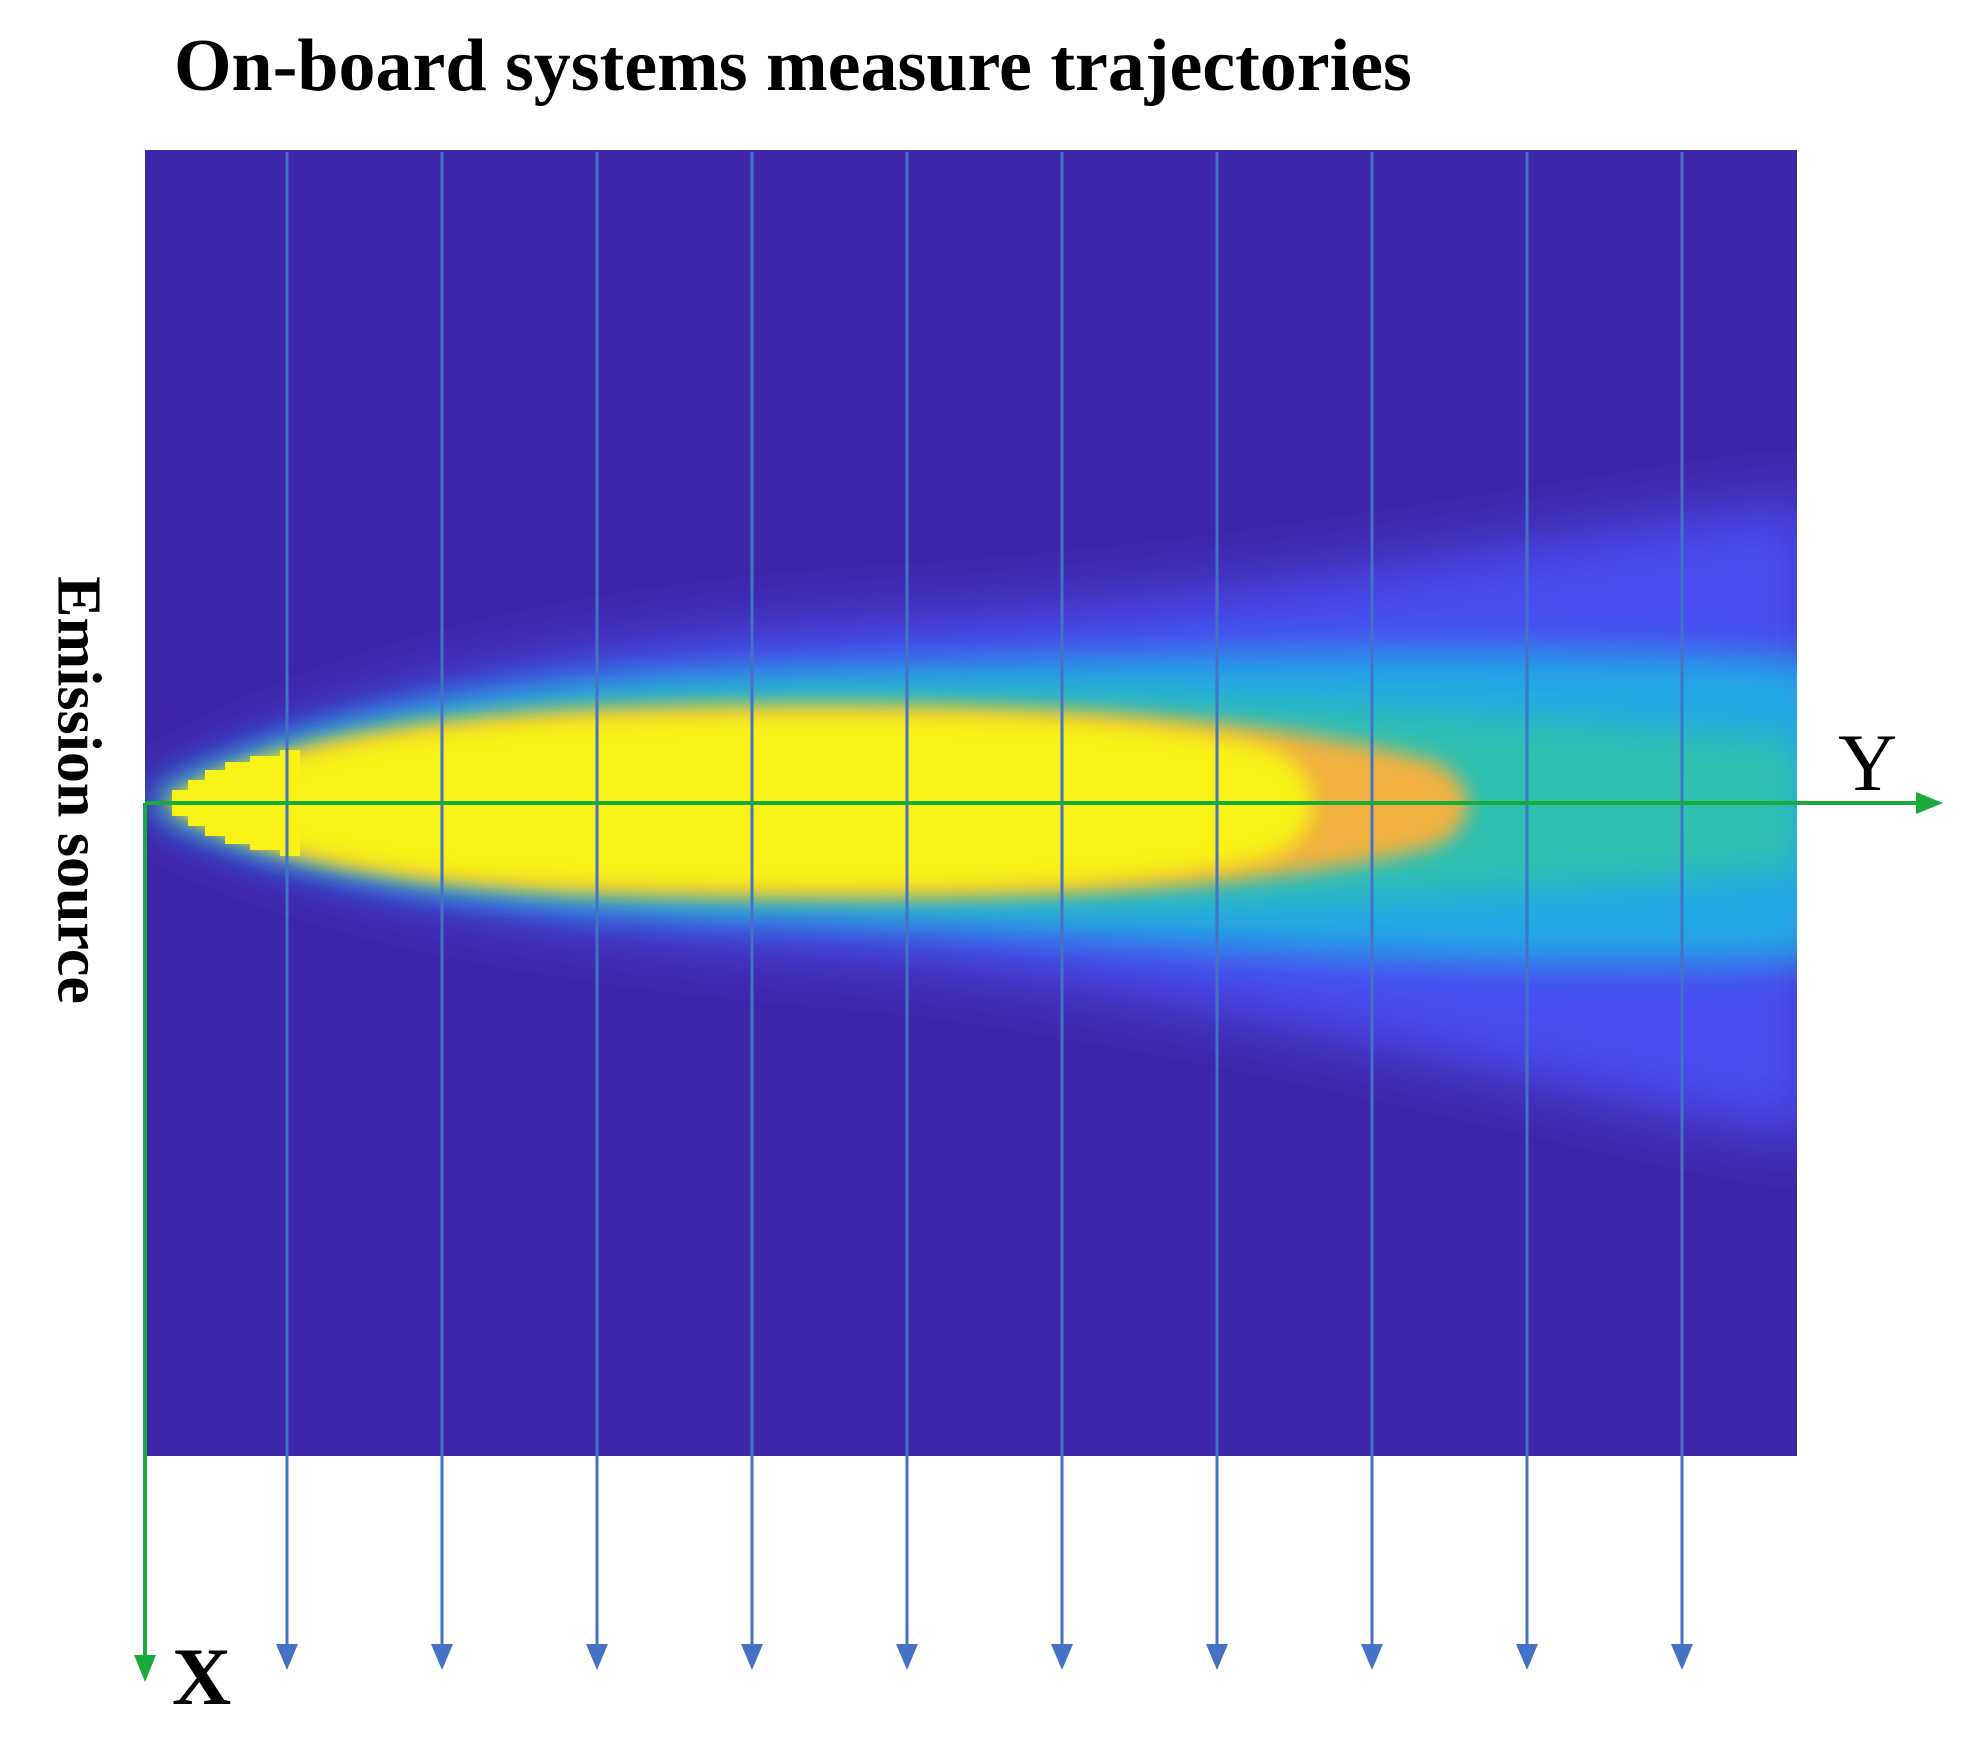  Describe the element at coordinates (202, 1676) in the screenshot. I see `x-axis-label: X` at that location.